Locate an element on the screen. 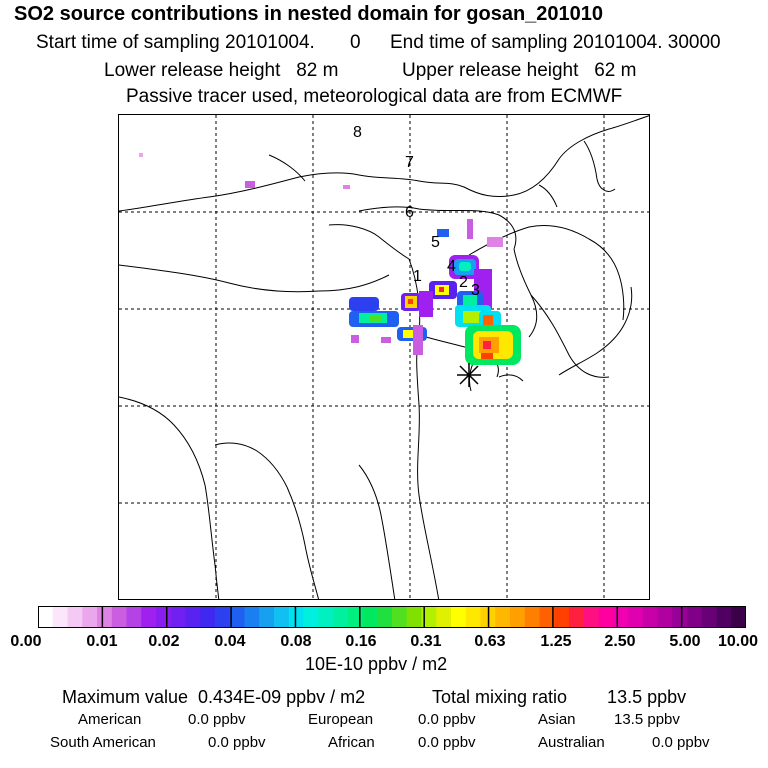 This screenshot has height=768, width=768. region-african-label: African is located at coordinates (351, 742).